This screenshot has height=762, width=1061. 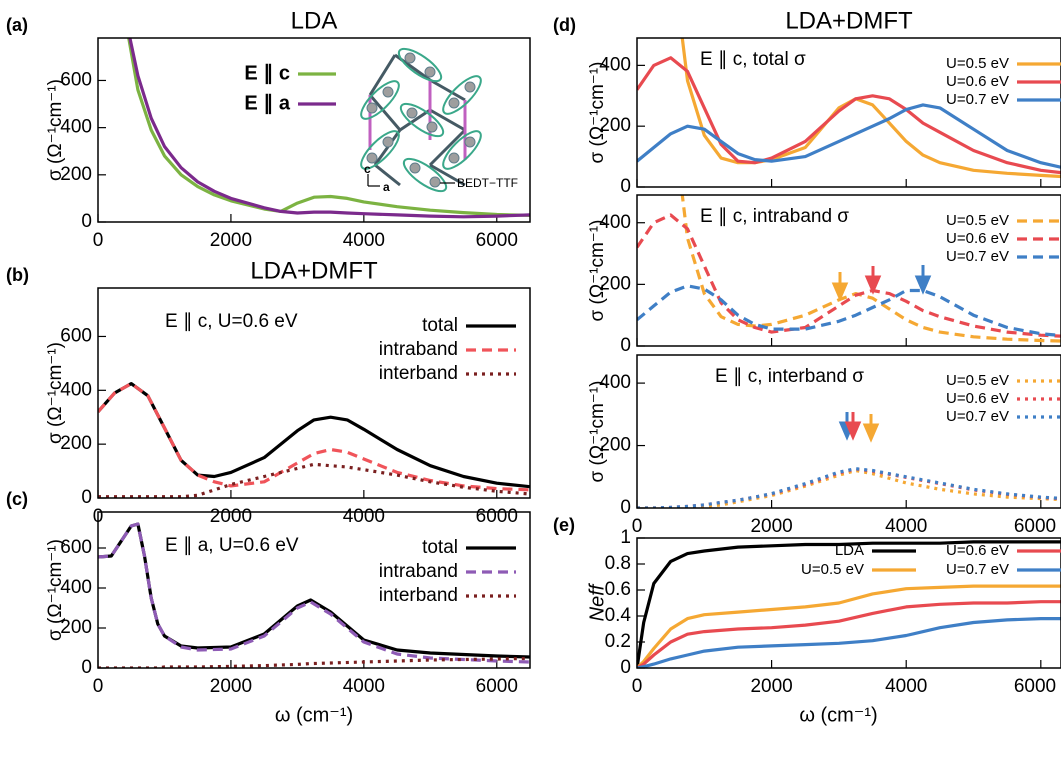 What do you see at coordinates (17, 499) in the screenshot?
I see `panel-label: (c)` at bounding box center [17, 499].